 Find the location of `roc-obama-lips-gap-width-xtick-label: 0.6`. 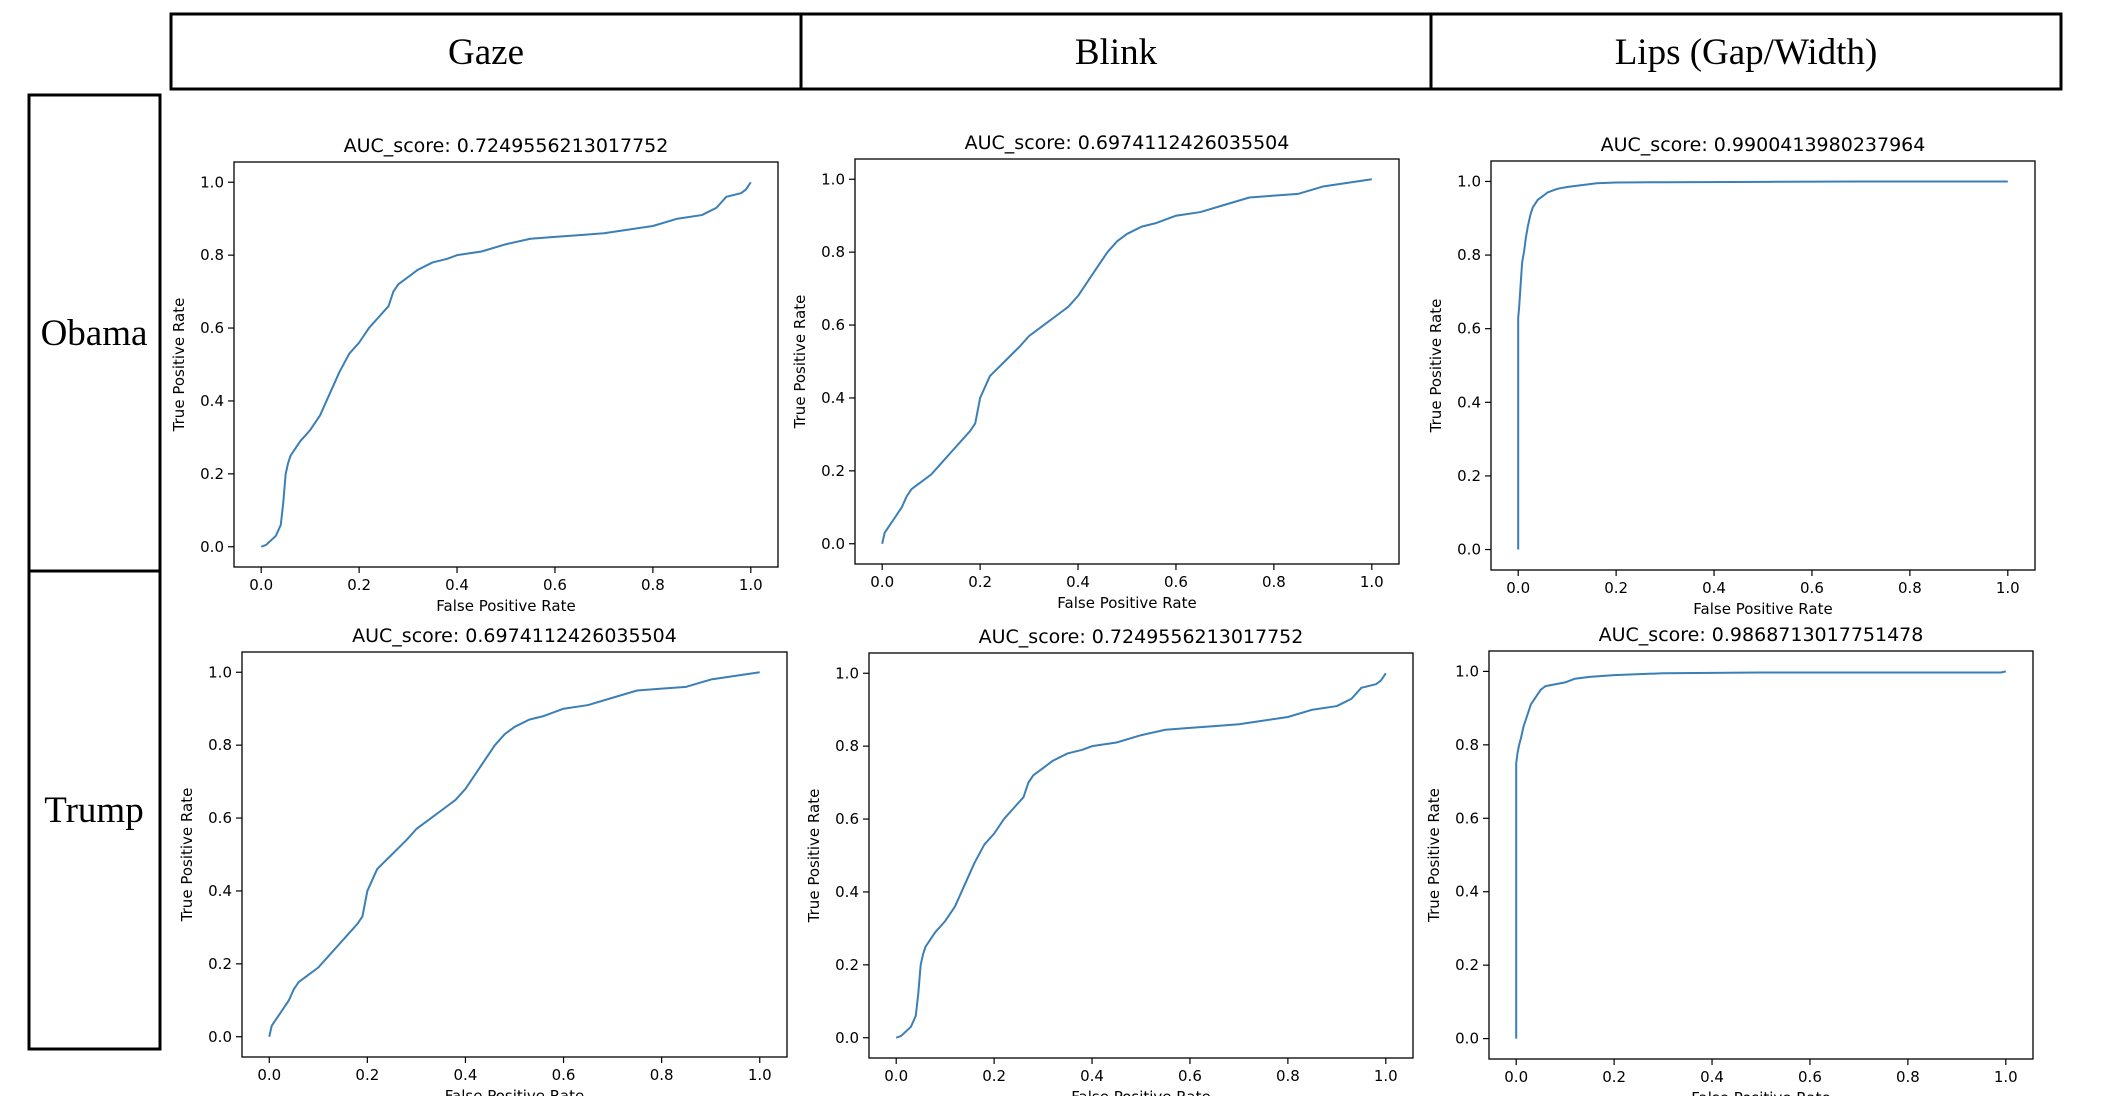

roc-obama-lips-gap-width-xtick-label: 0.6 is located at coordinates (1812, 588).